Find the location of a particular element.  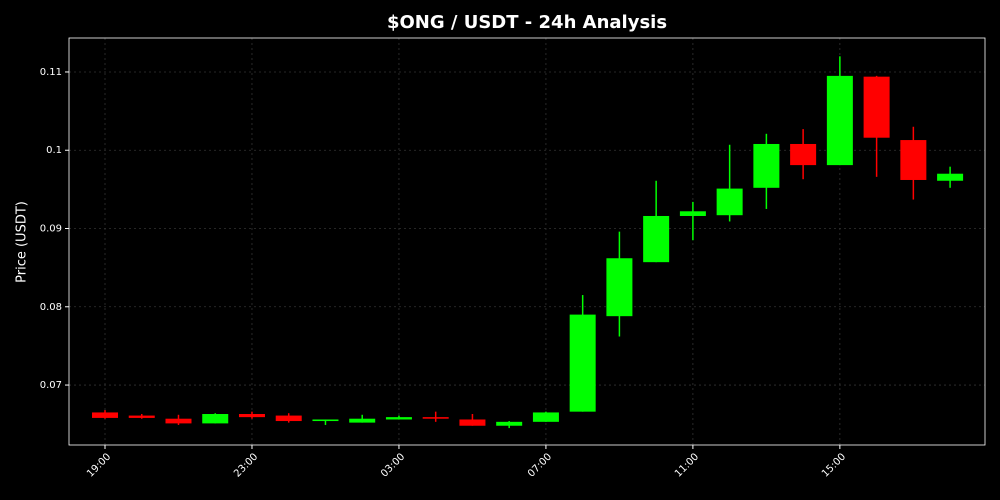

chart-title: $ONG / USDT - 24h Analysis is located at coordinates (527, 22).